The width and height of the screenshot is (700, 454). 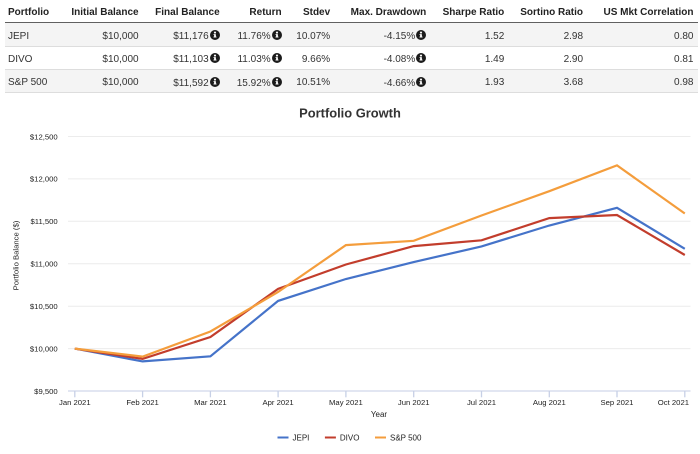 I want to click on svg-text: Jul 2021, so click(x=481, y=402).